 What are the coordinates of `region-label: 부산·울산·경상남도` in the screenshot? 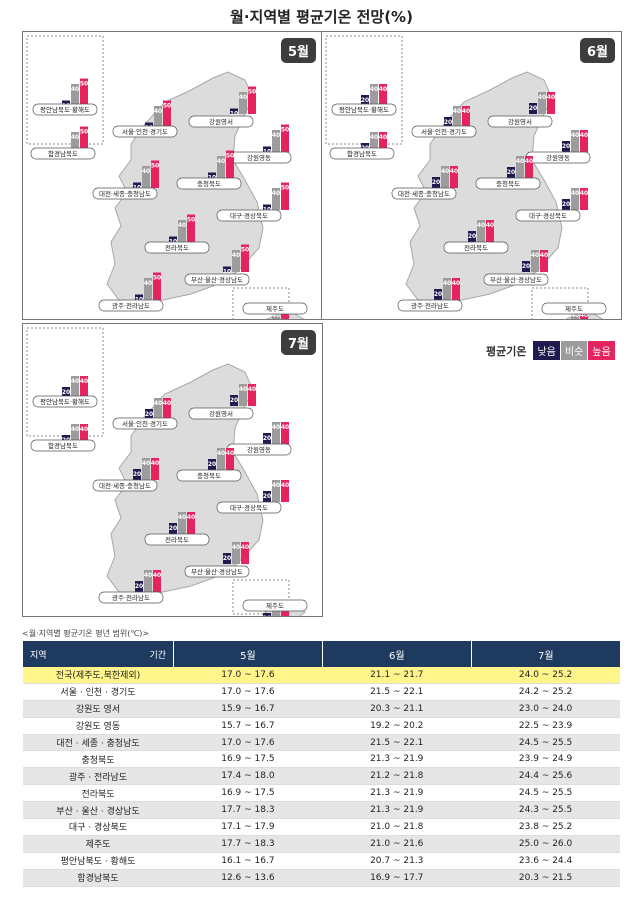 It's located at (217, 571).